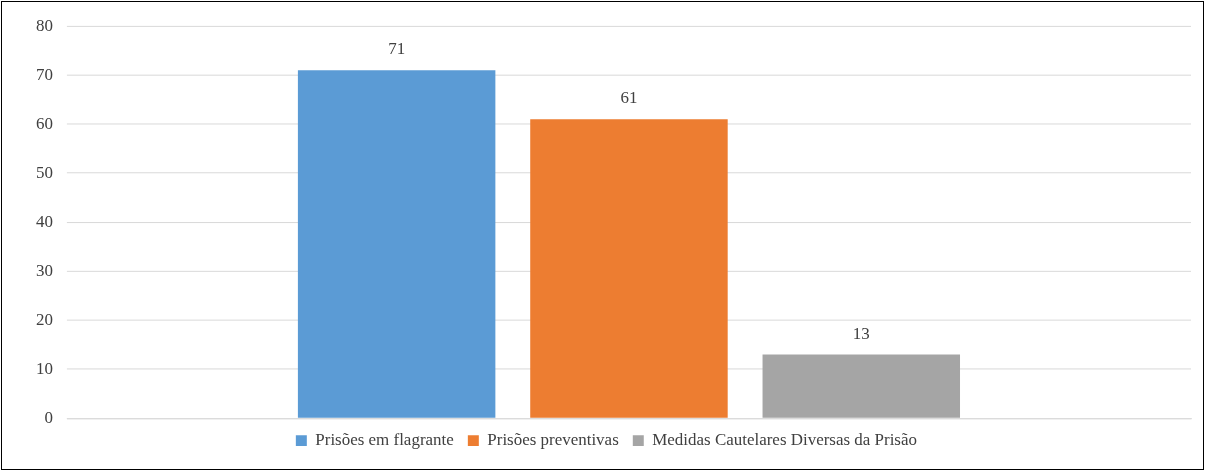  What do you see at coordinates (44, 270) in the screenshot?
I see `y-tick-label: 30` at bounding box center [44, 270].